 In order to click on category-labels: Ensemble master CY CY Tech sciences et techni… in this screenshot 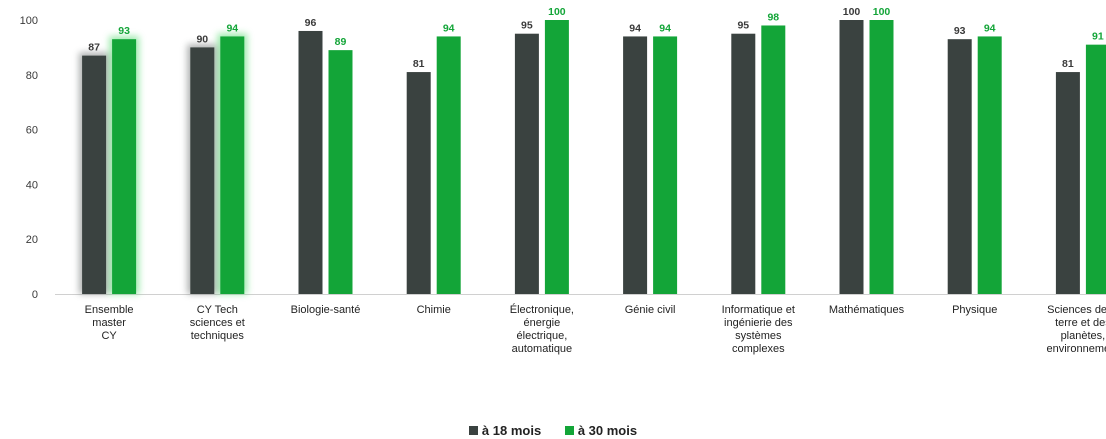, I will do `click(595, 329)`.